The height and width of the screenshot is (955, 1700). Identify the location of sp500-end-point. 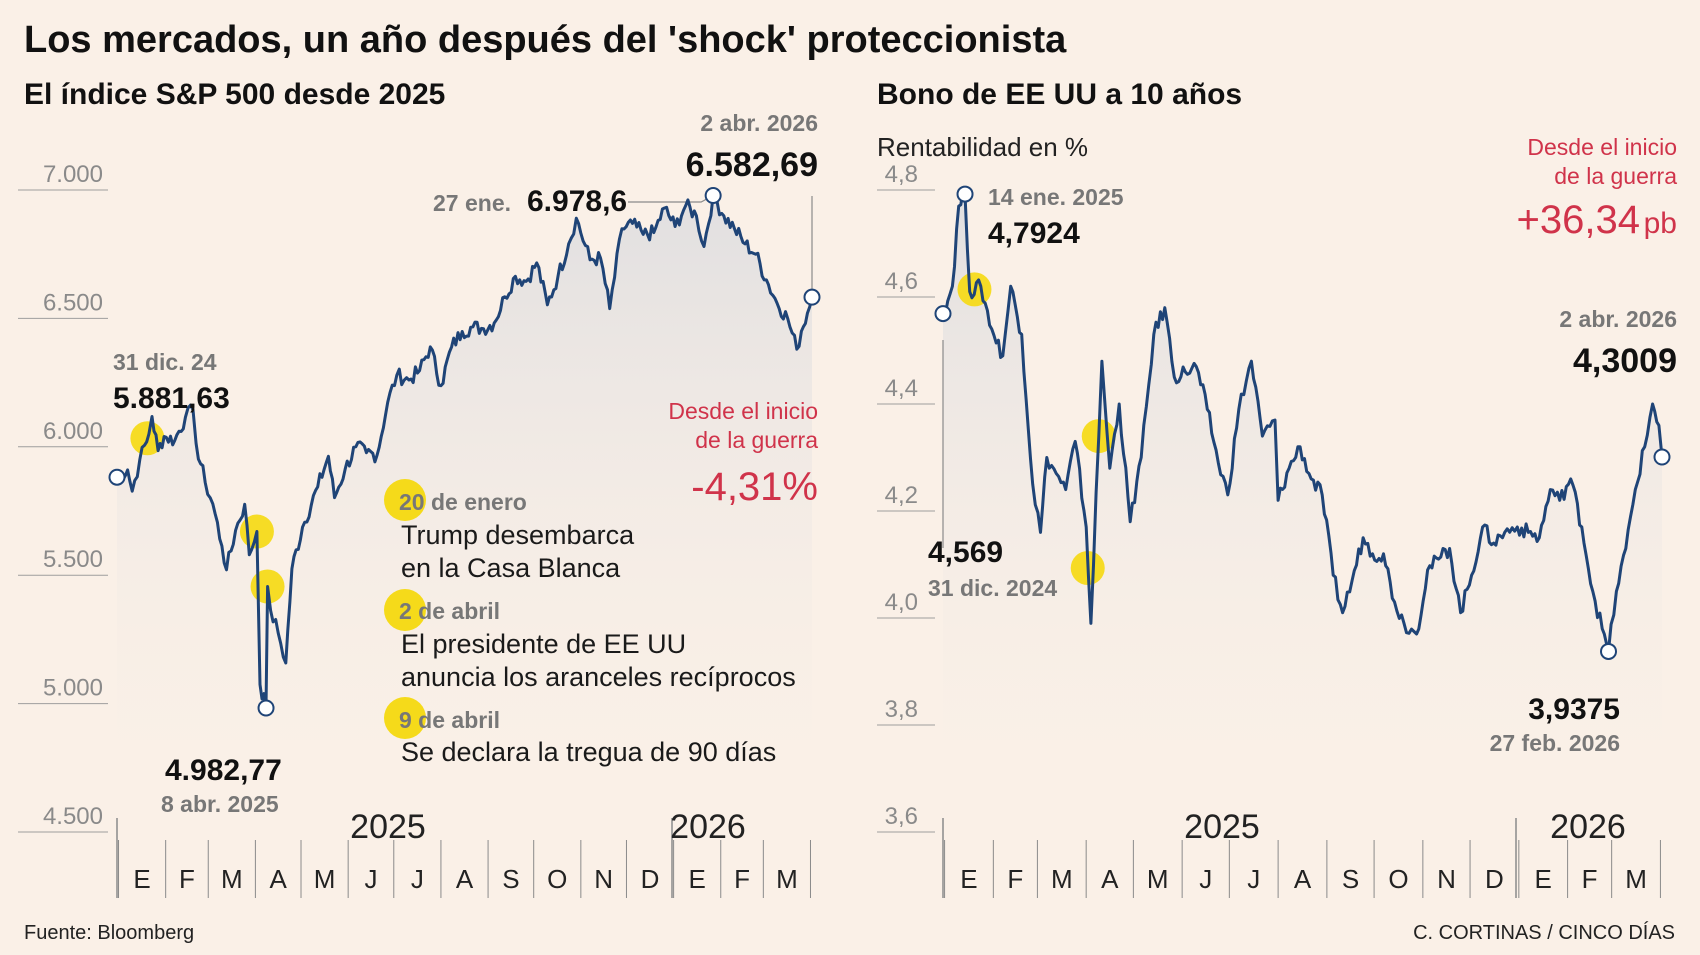
(812, 297).